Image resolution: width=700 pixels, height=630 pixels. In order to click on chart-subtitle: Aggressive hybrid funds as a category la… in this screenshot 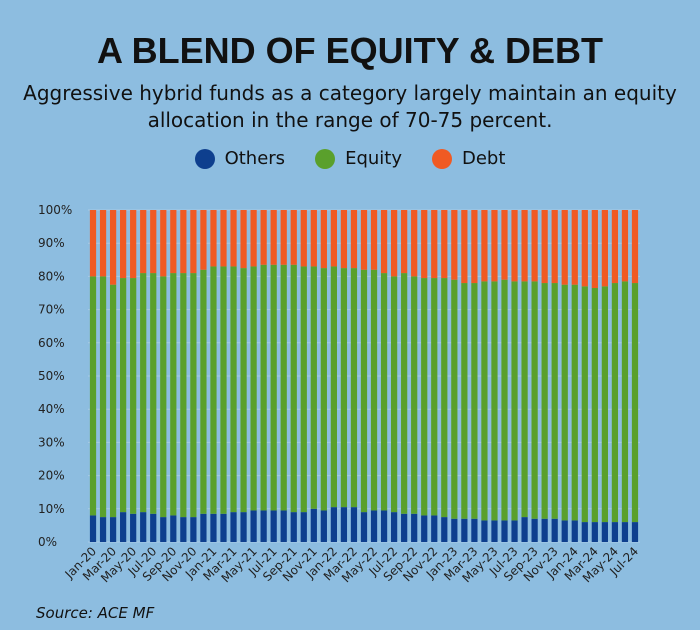, I will do `click(350, 106)`.